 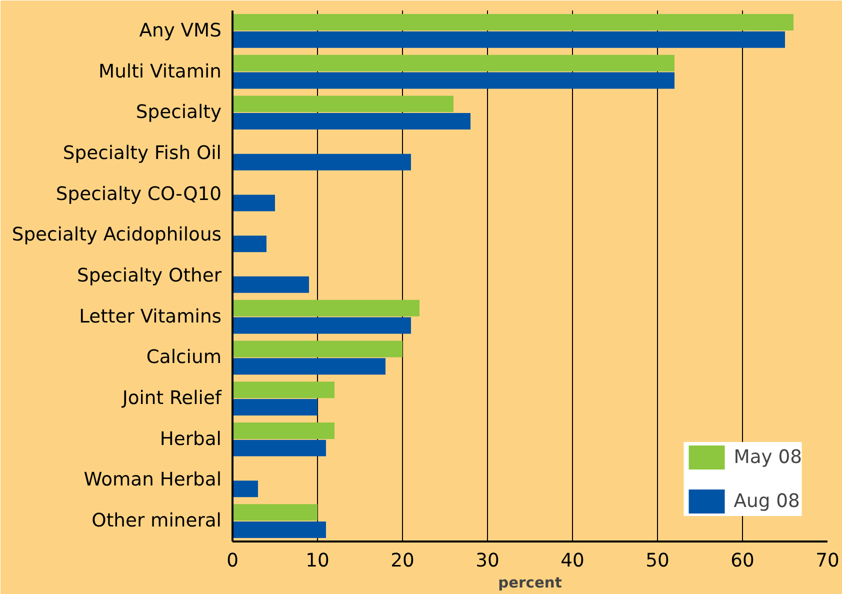 I want to click on legend-label: May 08, so click(x=768, y=457).